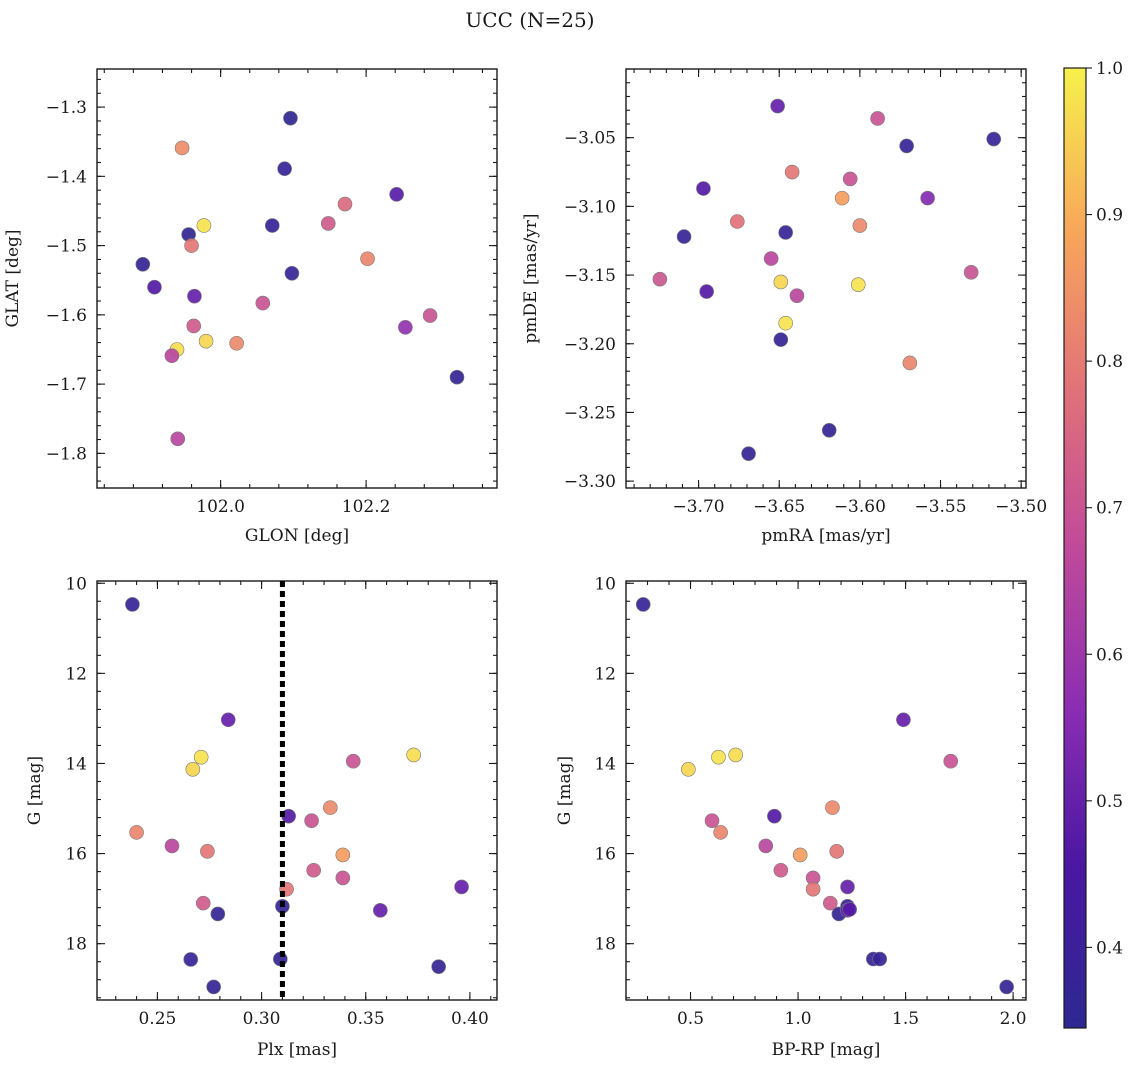  What do you see at coordinates (699, 507) in the screenshot?
I see `x-tick-label: −3.70` at bounding box center [699, 507].